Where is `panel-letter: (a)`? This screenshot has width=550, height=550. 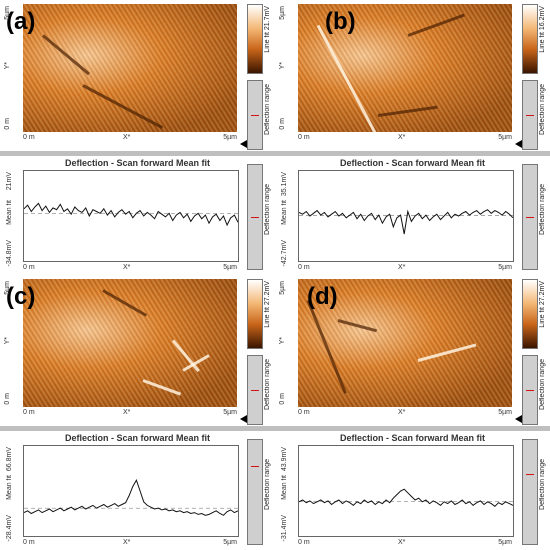 panel-letter: (a) is located at coordinates (21, 21).